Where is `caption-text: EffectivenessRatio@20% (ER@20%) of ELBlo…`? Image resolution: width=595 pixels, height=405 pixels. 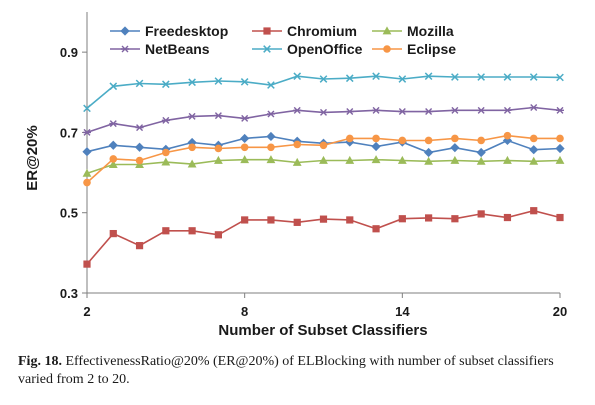 caption-text: EffectivenessRatio@20% (ER@20%) of ELBlo… is located at coordinates (286, 370).